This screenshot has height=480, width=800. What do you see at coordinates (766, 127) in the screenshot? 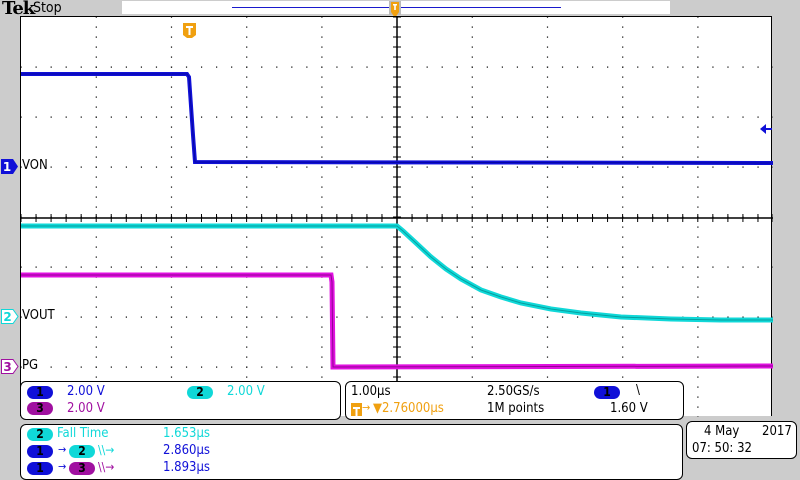
I see `trigger-level-arrow-icon` at bounding box center [766, 127].